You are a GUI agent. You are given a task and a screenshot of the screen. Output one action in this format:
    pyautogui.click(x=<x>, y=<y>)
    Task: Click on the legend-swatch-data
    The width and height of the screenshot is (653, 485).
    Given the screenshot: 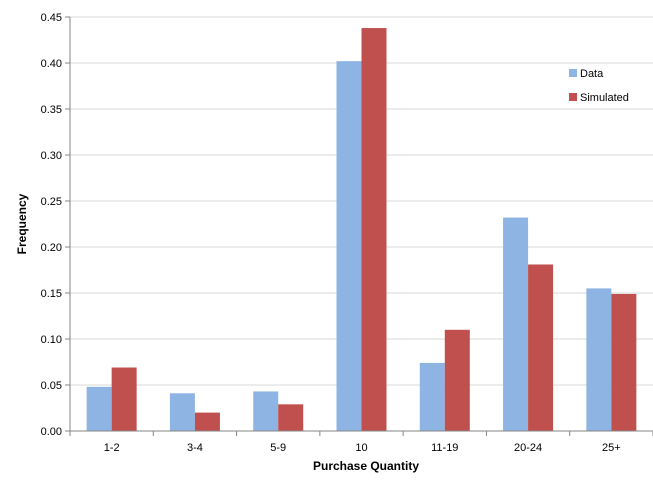 What is the action you would take?
    pyautogui.click(x=573, y=73)
    